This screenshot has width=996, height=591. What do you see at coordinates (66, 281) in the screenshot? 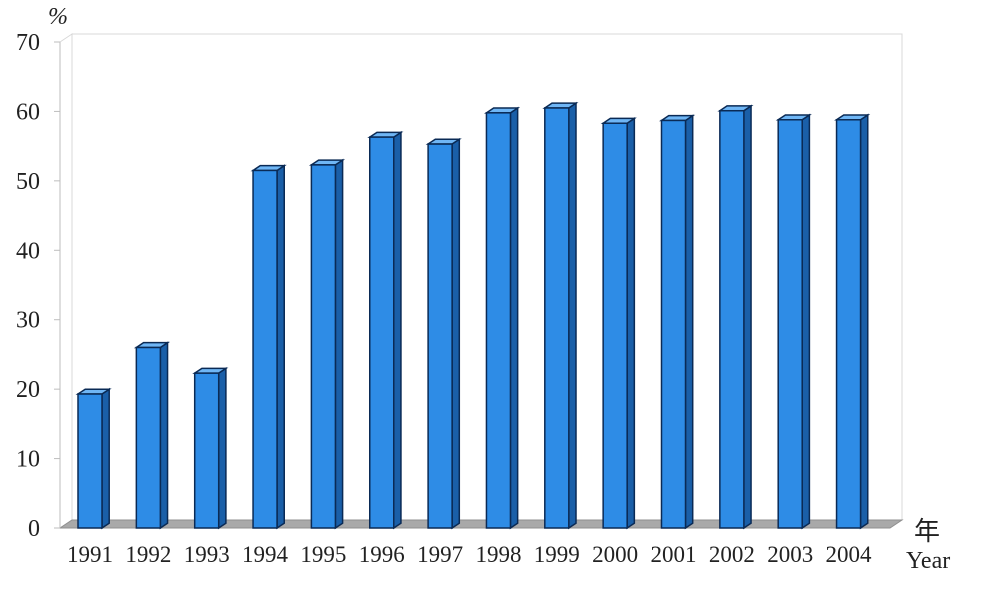
I see `left-wall` at bounding box center [66, 281].